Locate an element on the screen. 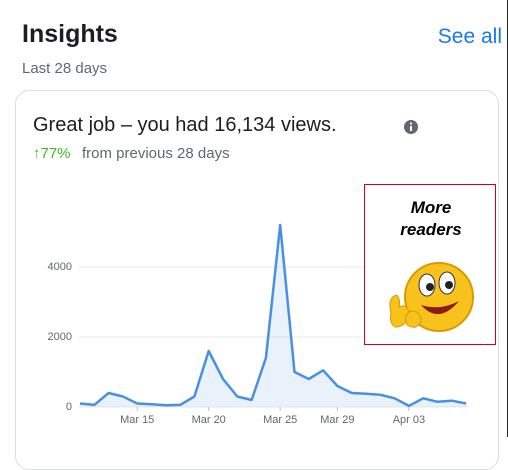 This screenshot has height=470, width=508. x-tick-label: Mar 25 is located at coordinates (280, 420).